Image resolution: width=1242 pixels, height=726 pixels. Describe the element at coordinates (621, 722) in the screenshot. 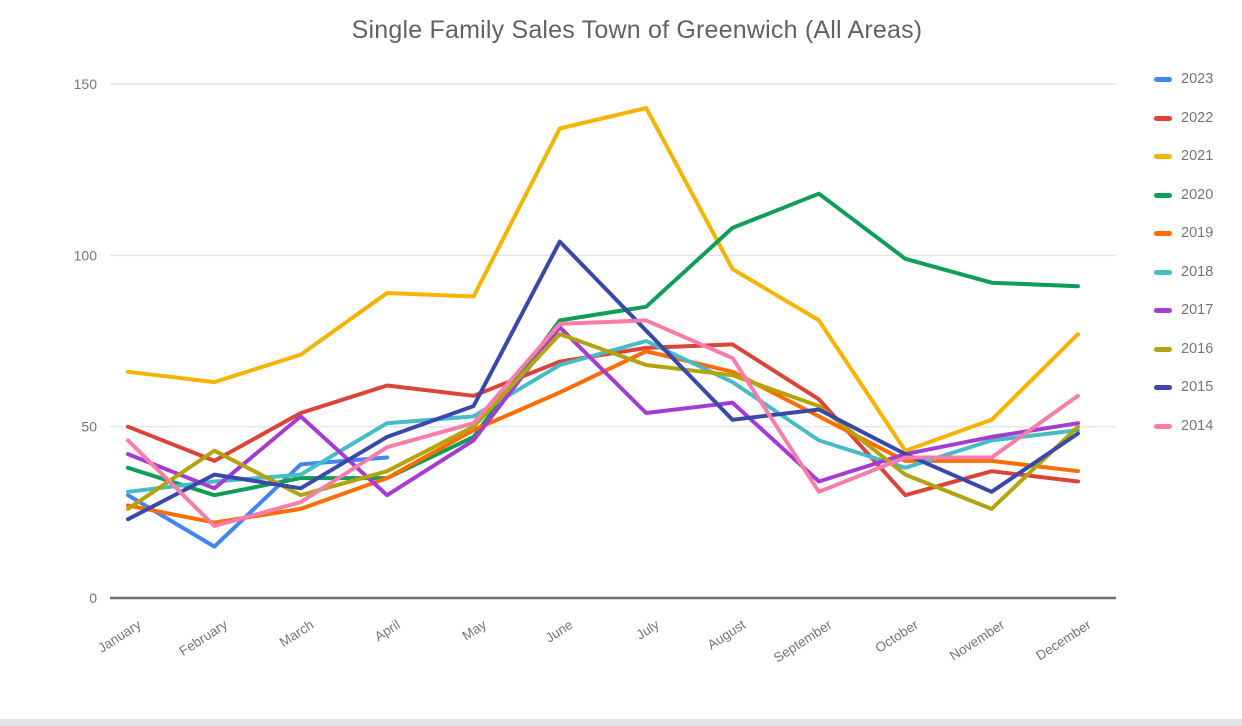

I see `bottom-edge-strip` at that location.